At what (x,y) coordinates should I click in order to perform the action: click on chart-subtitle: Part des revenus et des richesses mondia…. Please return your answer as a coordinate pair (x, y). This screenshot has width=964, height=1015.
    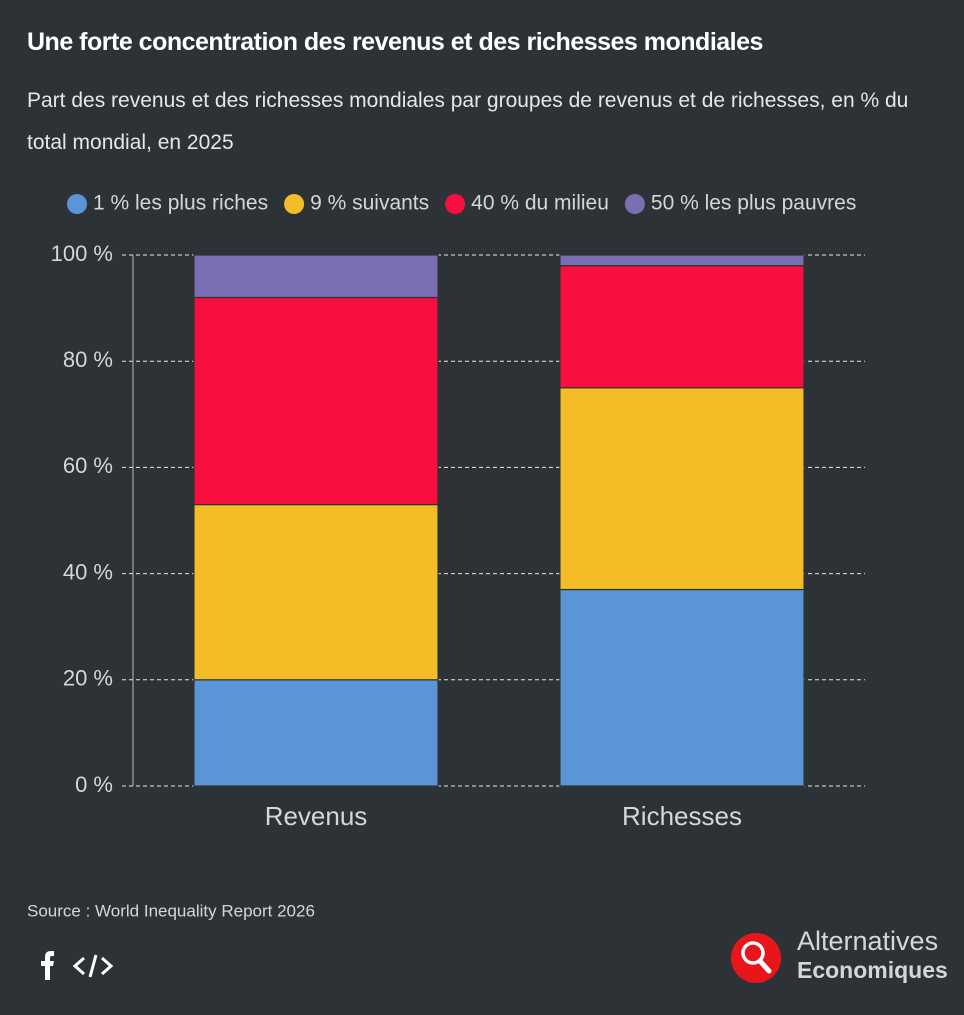
    Looking at the image, I should click on (468, 121).